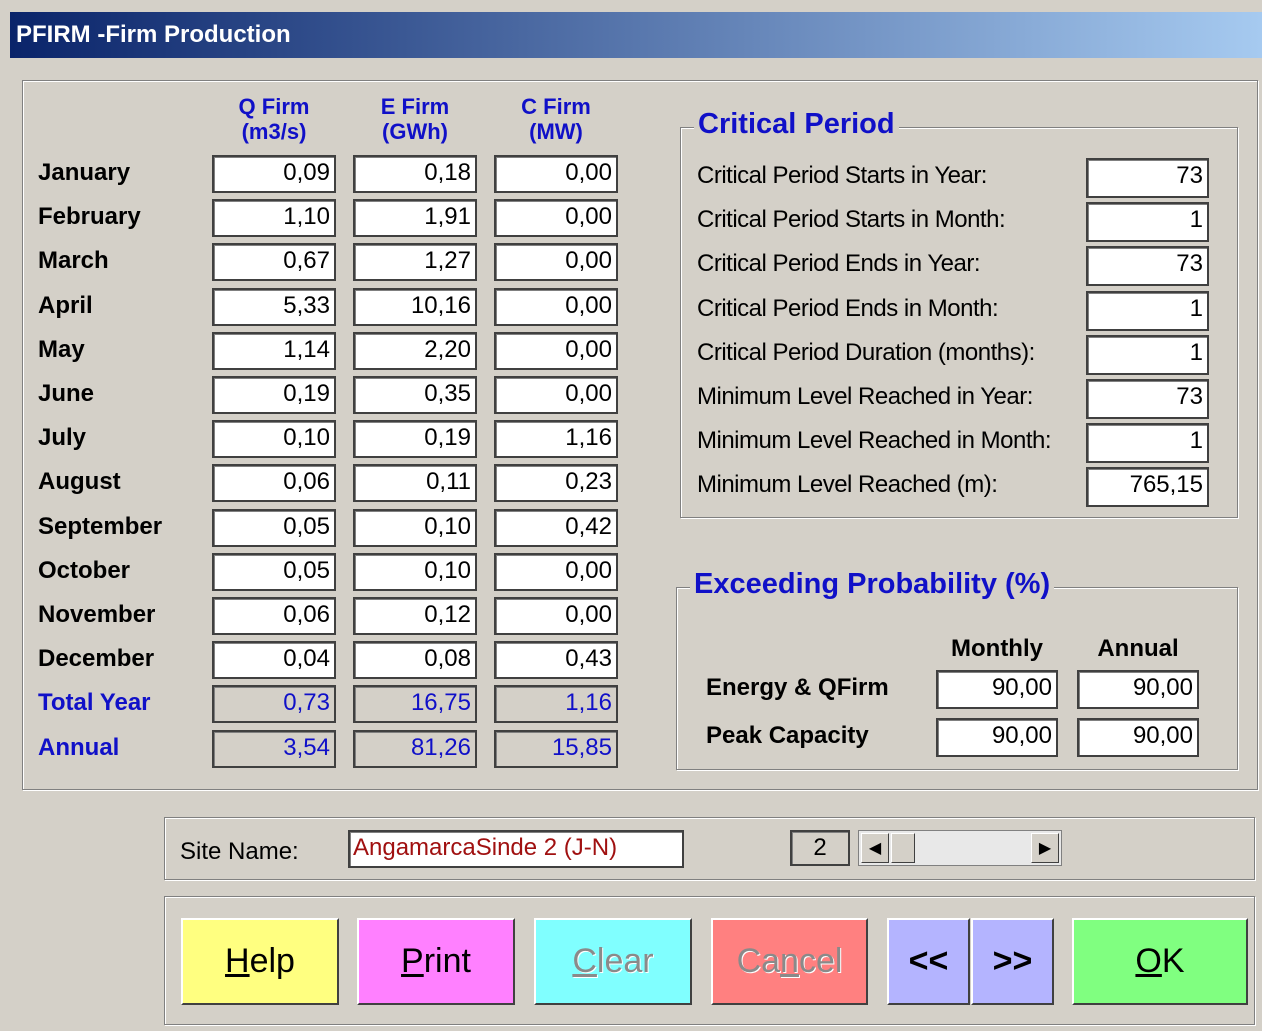 This screenshot has height=1031, width=1262. I want to click on total-cell: 0,73, so click(274, 704).